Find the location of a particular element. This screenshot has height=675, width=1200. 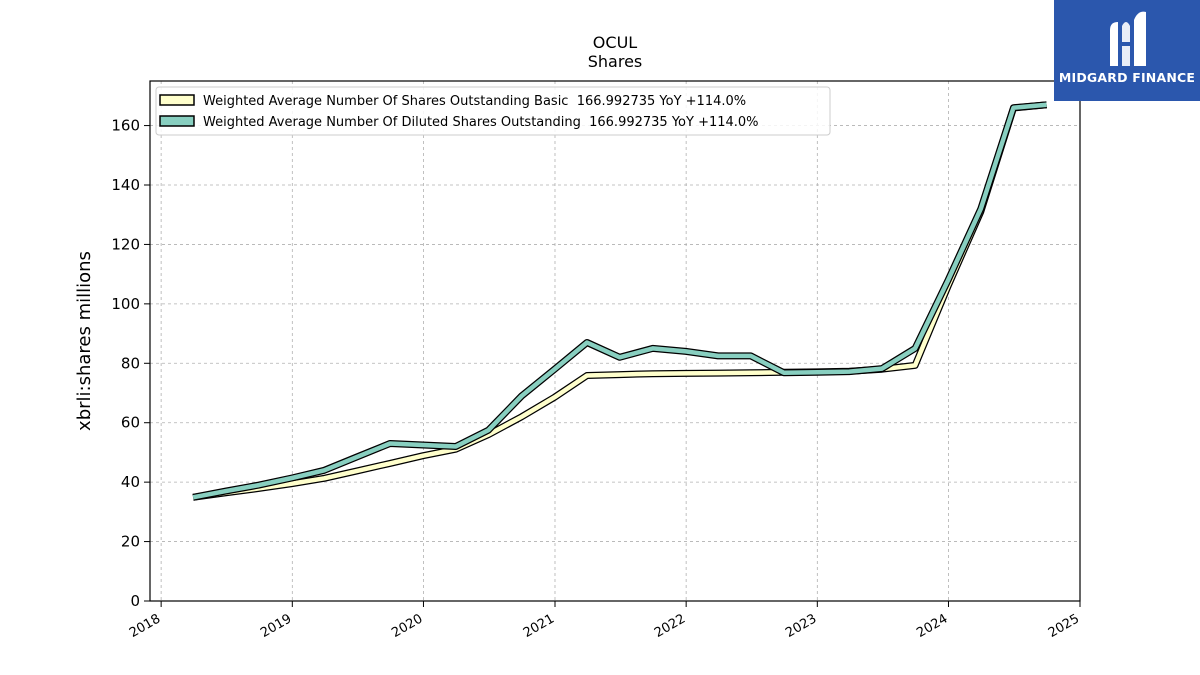

y-tick-label: 0 is located at coordinates (135, 601).